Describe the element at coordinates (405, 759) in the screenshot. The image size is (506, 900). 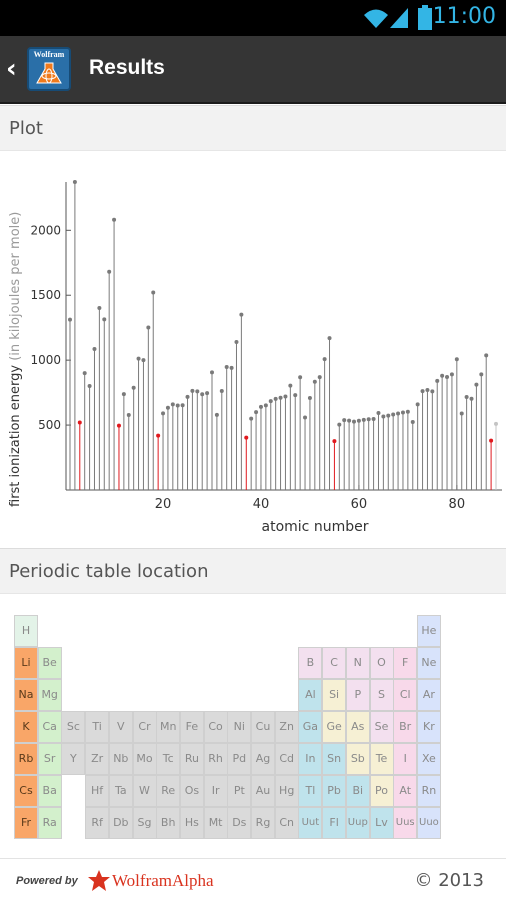
I see `element-i: I` at that location.